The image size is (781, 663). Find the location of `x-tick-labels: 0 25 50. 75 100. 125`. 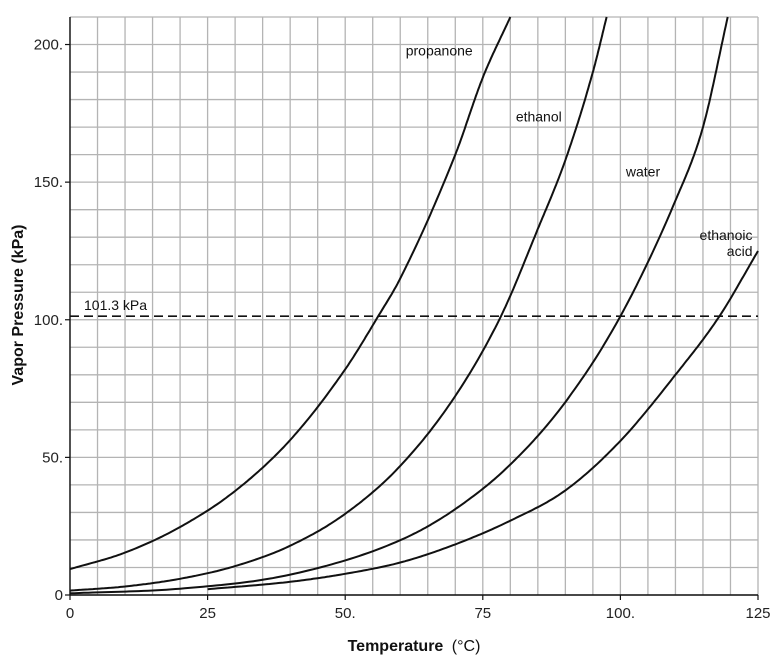

x-tick-labels: 0 25 50. 75 100. 125 is located at coordinates (418, 608).